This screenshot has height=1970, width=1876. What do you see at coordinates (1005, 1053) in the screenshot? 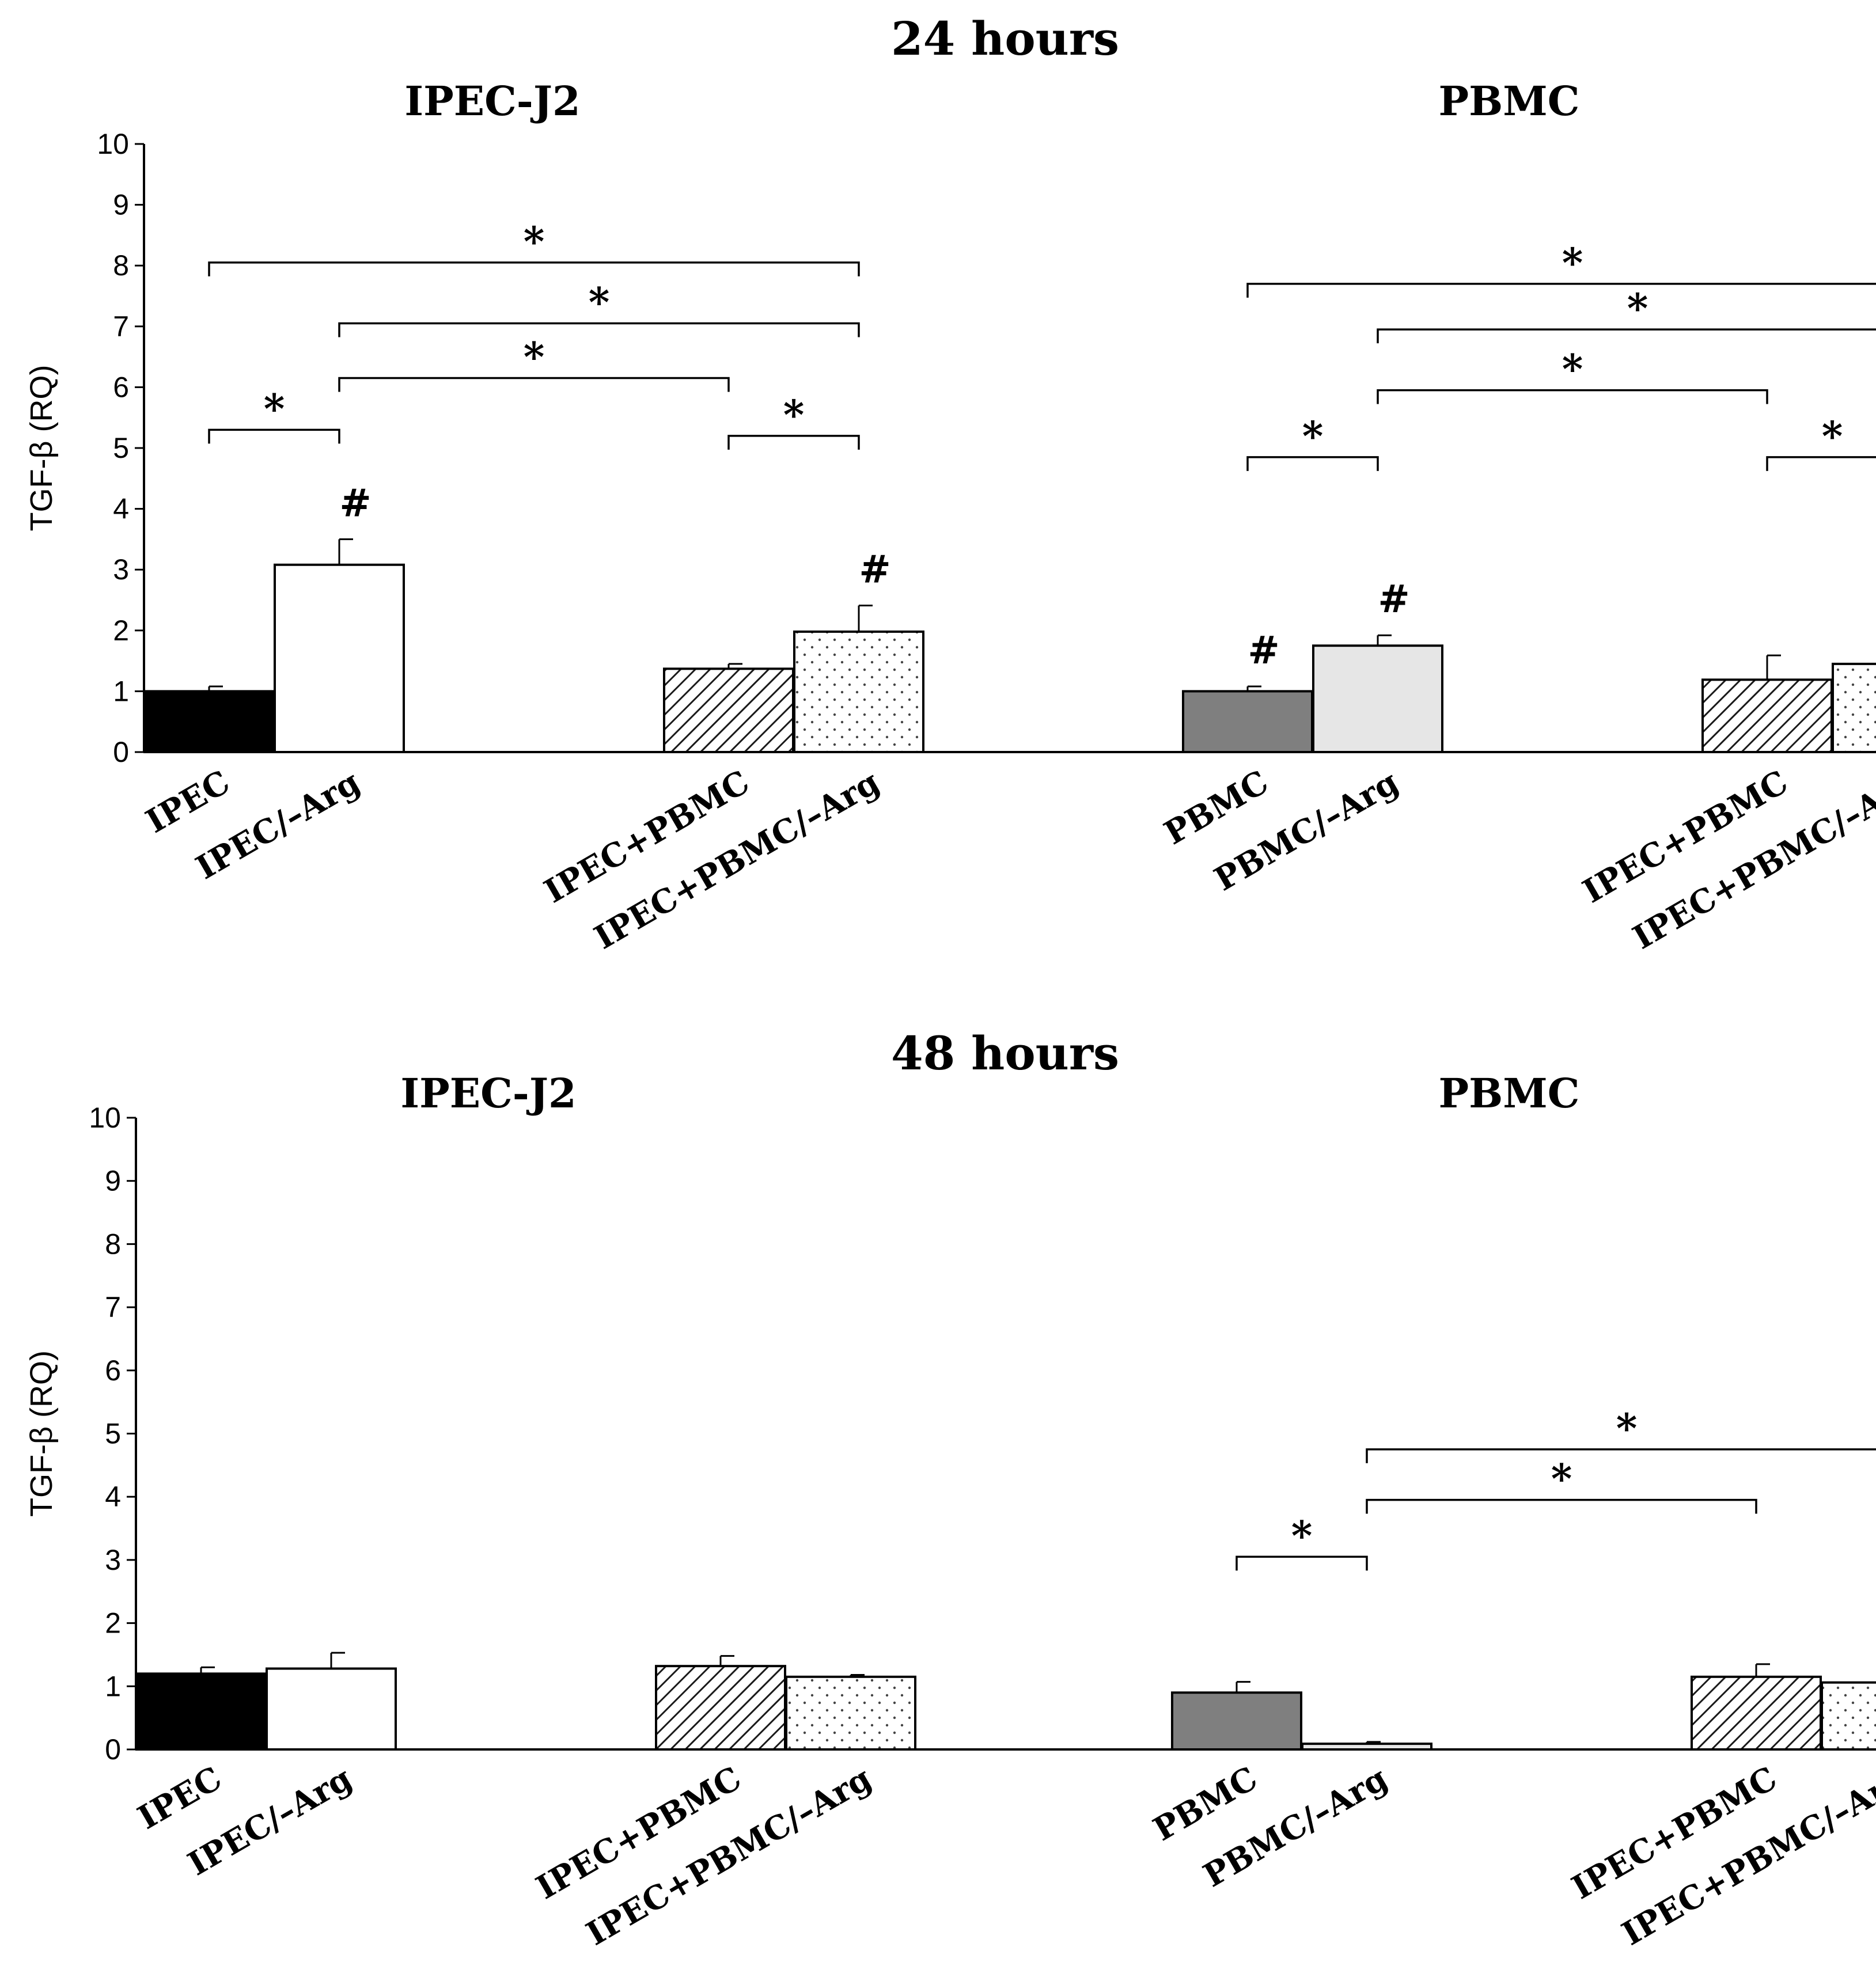
I see `chart-title: 48 hours` at bounding box center [1005, 1053].